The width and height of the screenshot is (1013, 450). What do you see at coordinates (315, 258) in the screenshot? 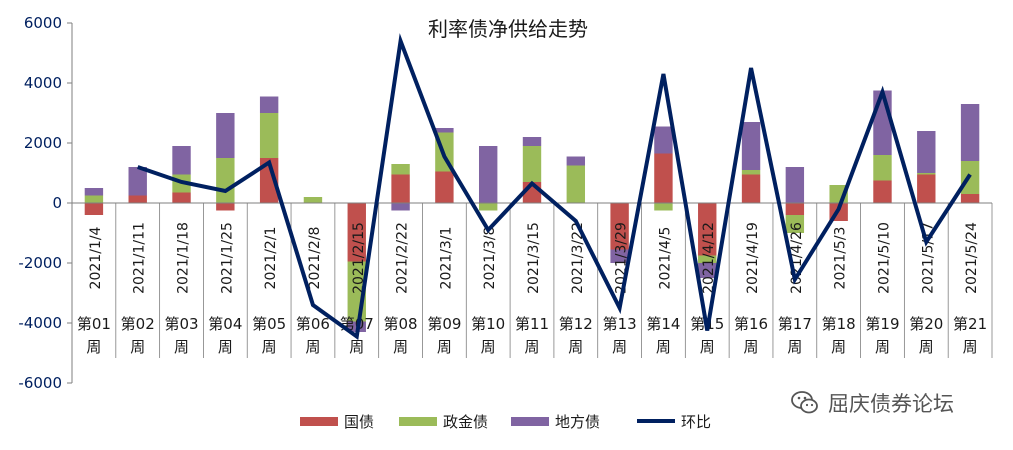
I see `x-date-label: 2021/2/8` at bounding box center [315, 258].